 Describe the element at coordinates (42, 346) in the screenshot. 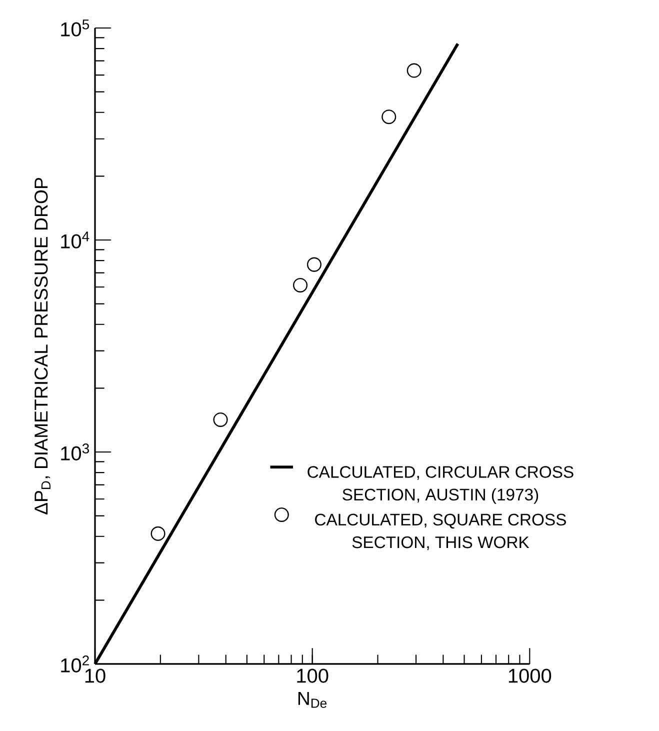

I see `y-axis-title: ΔP$_{D}$, DIAMETRICAL PRESSURE DROP` at that location.